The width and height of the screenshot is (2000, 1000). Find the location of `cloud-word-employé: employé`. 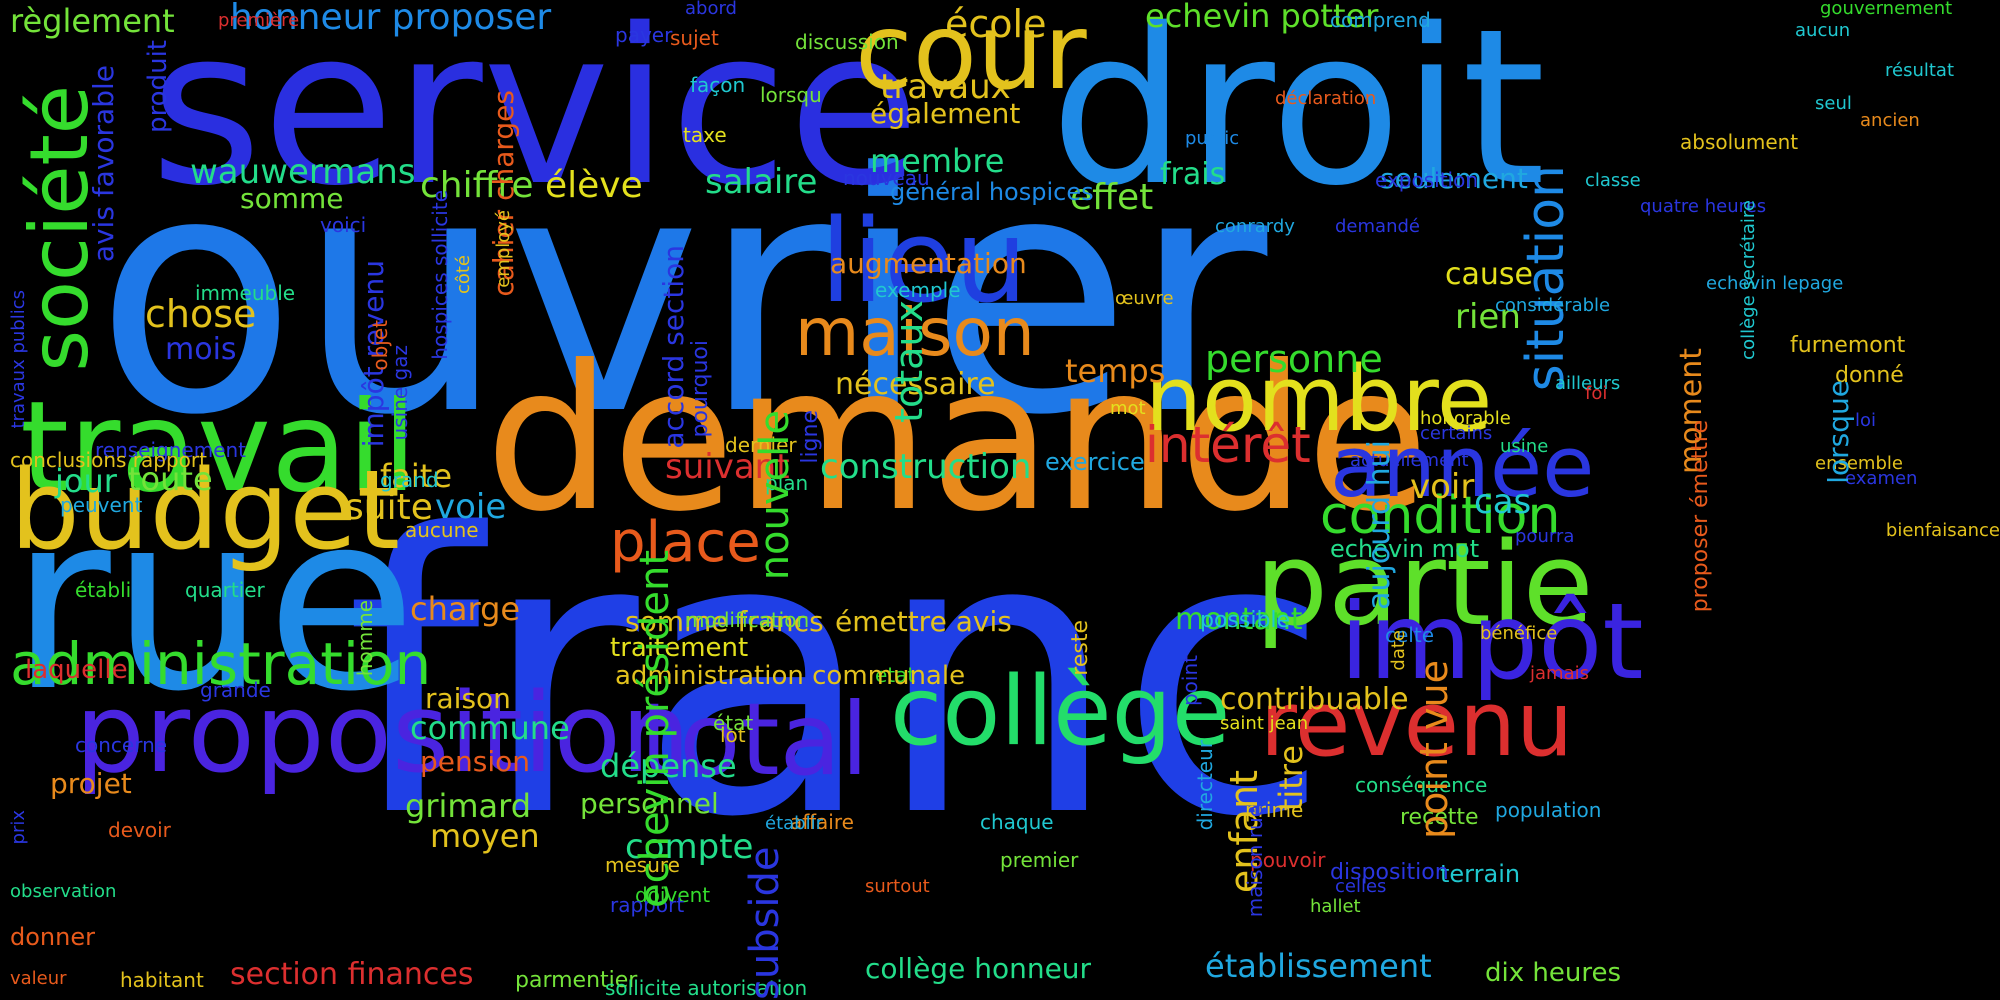

cloud-word-employé: employé is located at coordinates (503, 249).